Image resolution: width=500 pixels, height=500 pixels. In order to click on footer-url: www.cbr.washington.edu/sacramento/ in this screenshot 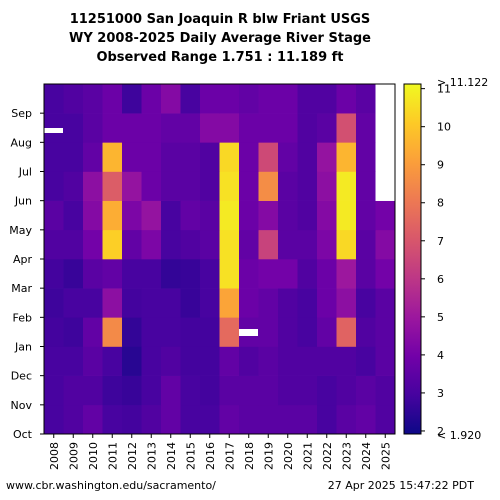, I will do `click(111, 485)`.